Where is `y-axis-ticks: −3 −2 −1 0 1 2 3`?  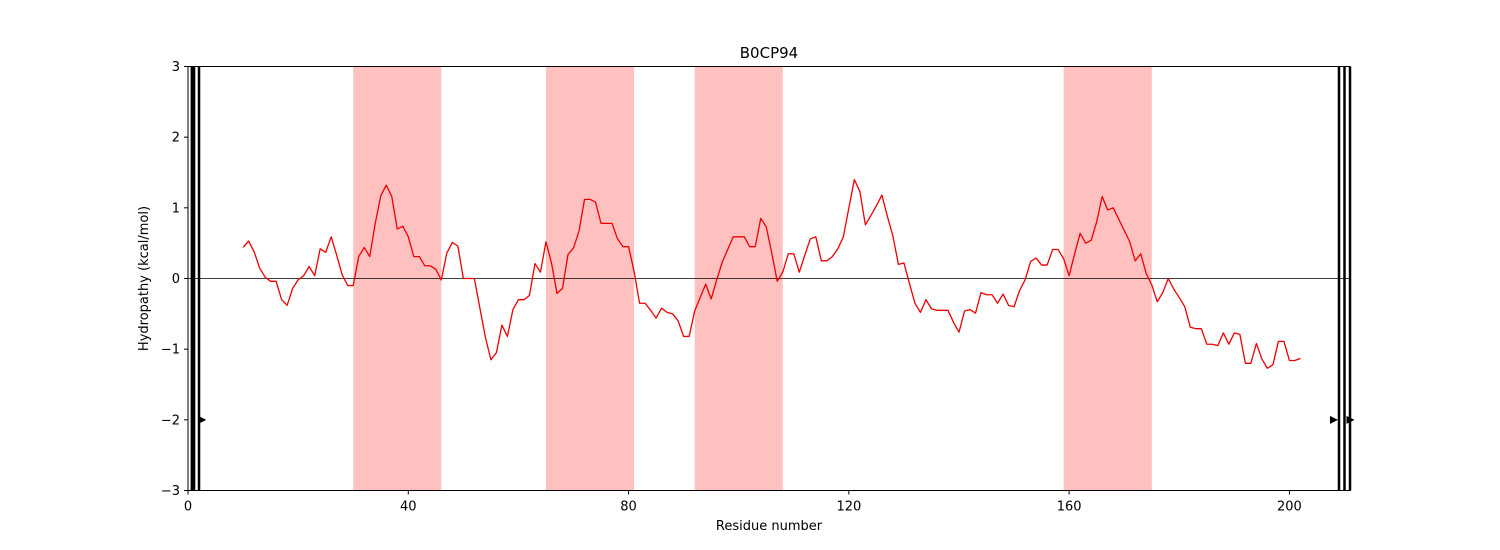
y-axis-ticks: −3 −2 −1 0 1 2 3 is located at coordinates (174, 279).